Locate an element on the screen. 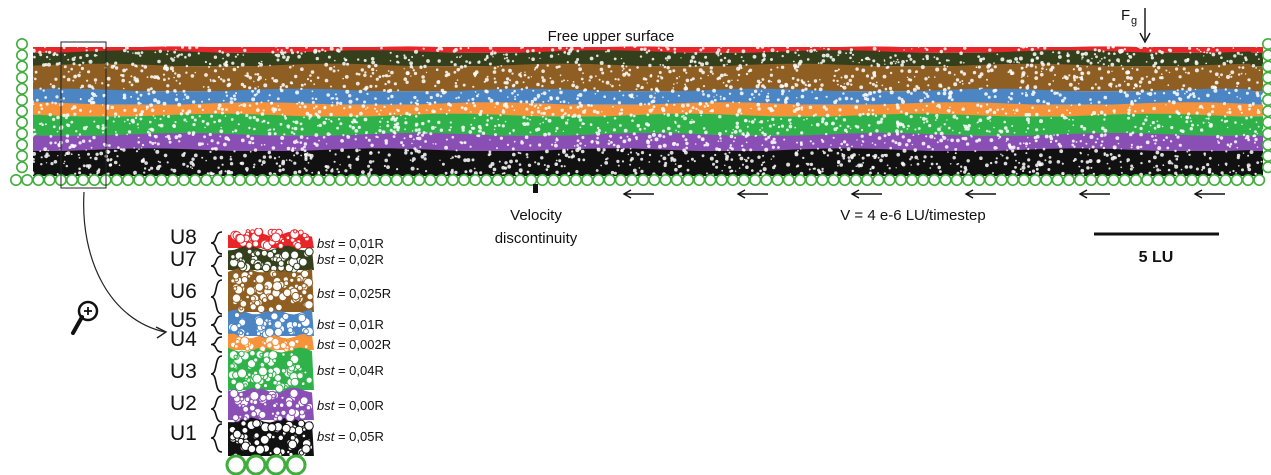 The height and width of the screenshot is (475, 1271). gravity-force-indicator: F g is located at coordinates (1136, 25).